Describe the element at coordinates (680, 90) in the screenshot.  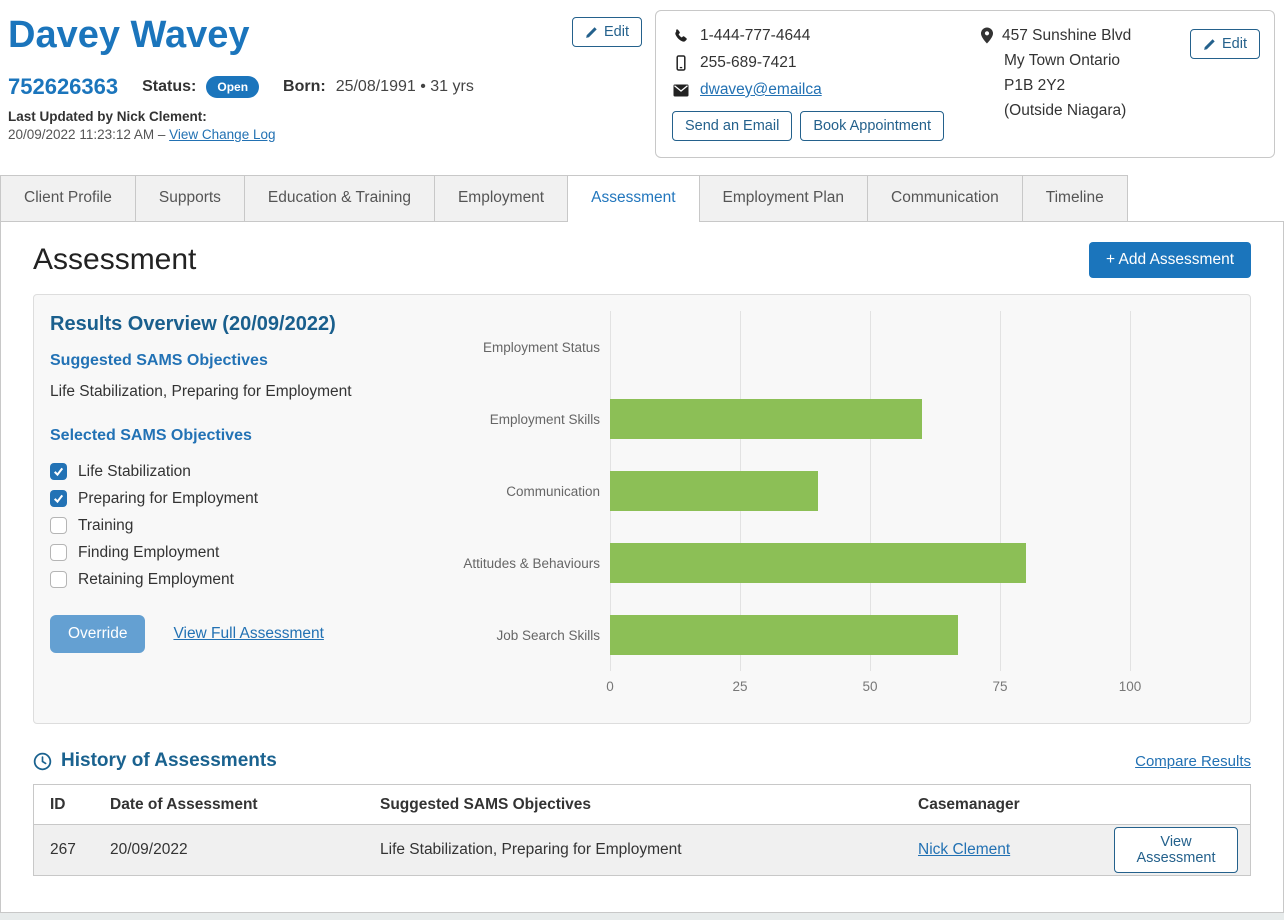
I see `envelope-icon` at that location.